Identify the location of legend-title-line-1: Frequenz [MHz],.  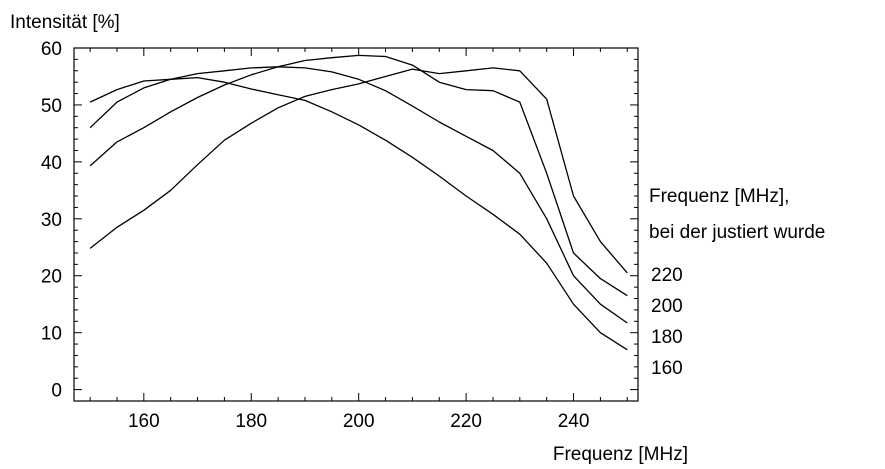
(719, 196).